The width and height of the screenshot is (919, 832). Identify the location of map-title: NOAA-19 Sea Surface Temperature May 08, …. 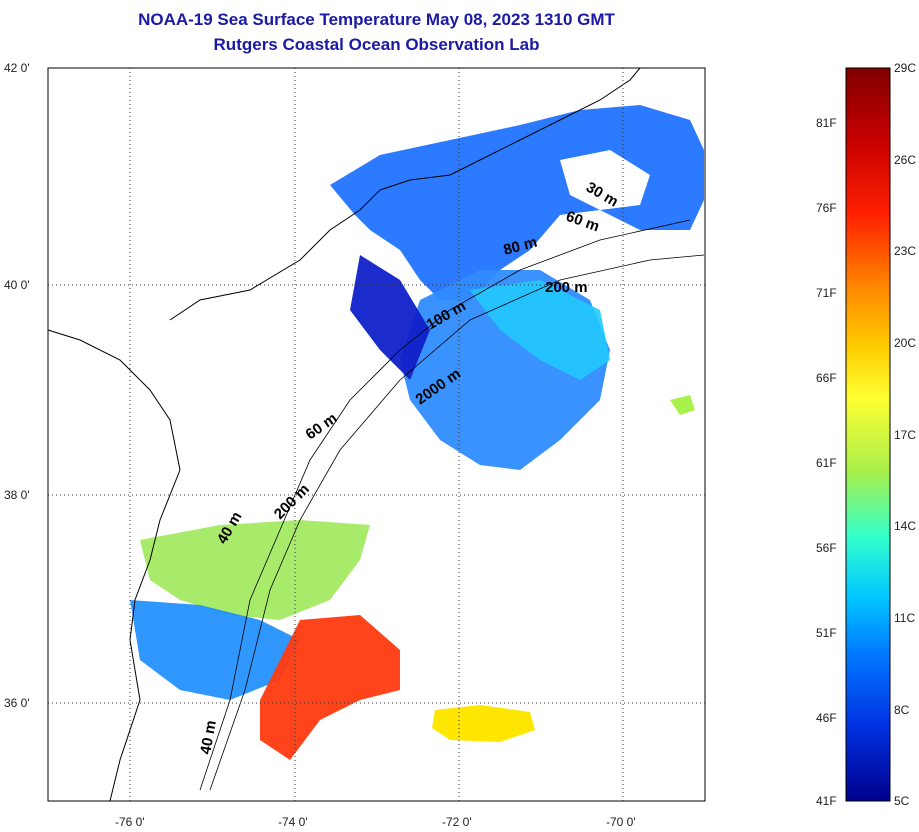
(376, 19).